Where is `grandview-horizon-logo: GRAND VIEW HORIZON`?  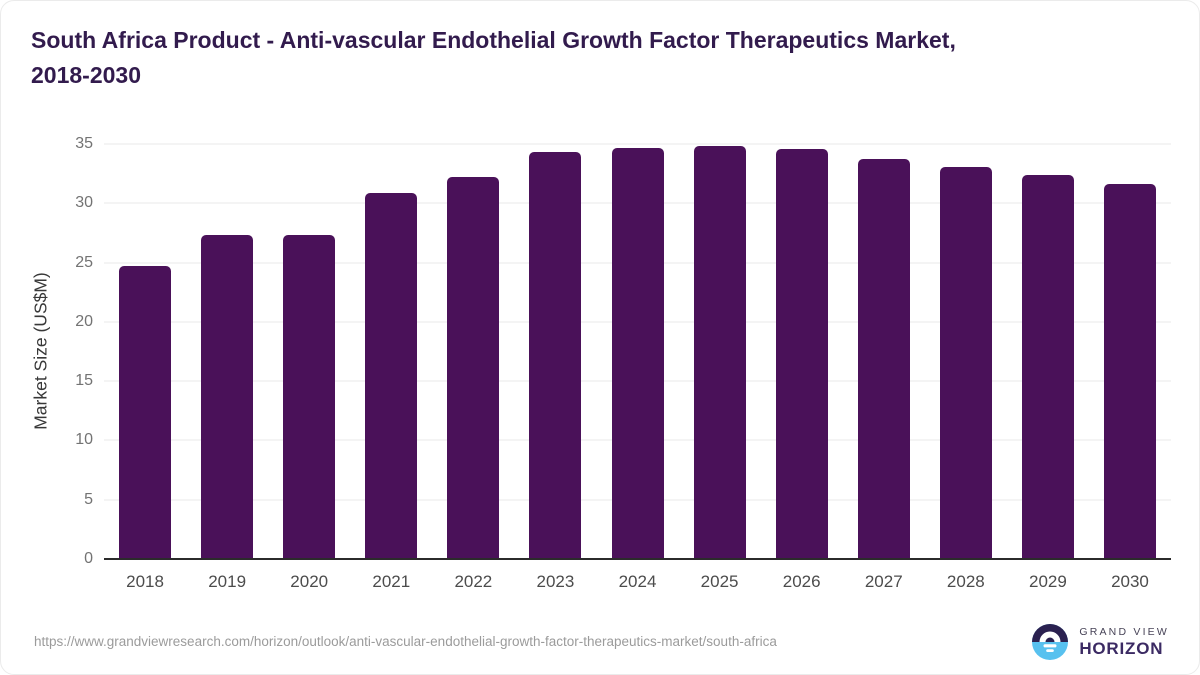 grandview-horizon-logo: GRAND VIEW HORIZON is located at coordinates (1099, 642).